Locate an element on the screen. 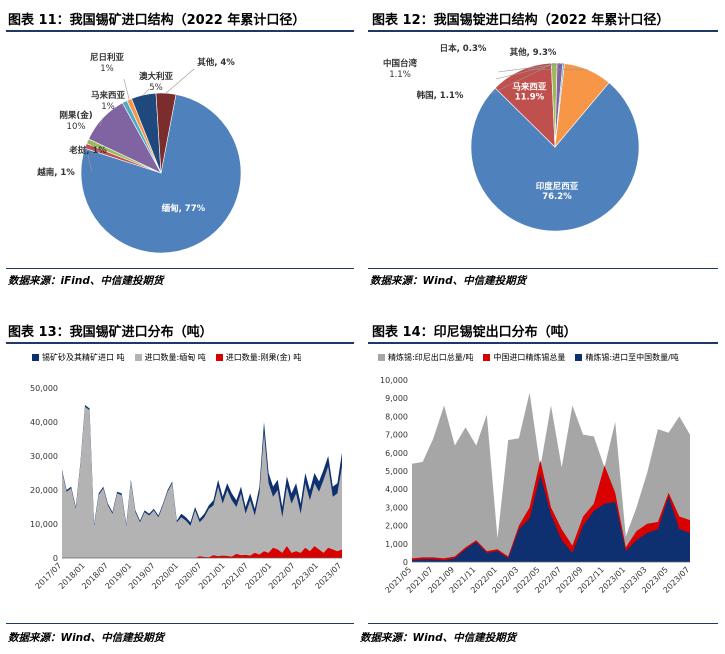 This screenshot has width=725, height=654. slice-value-label: 5% is located at coordinates (156, 88).